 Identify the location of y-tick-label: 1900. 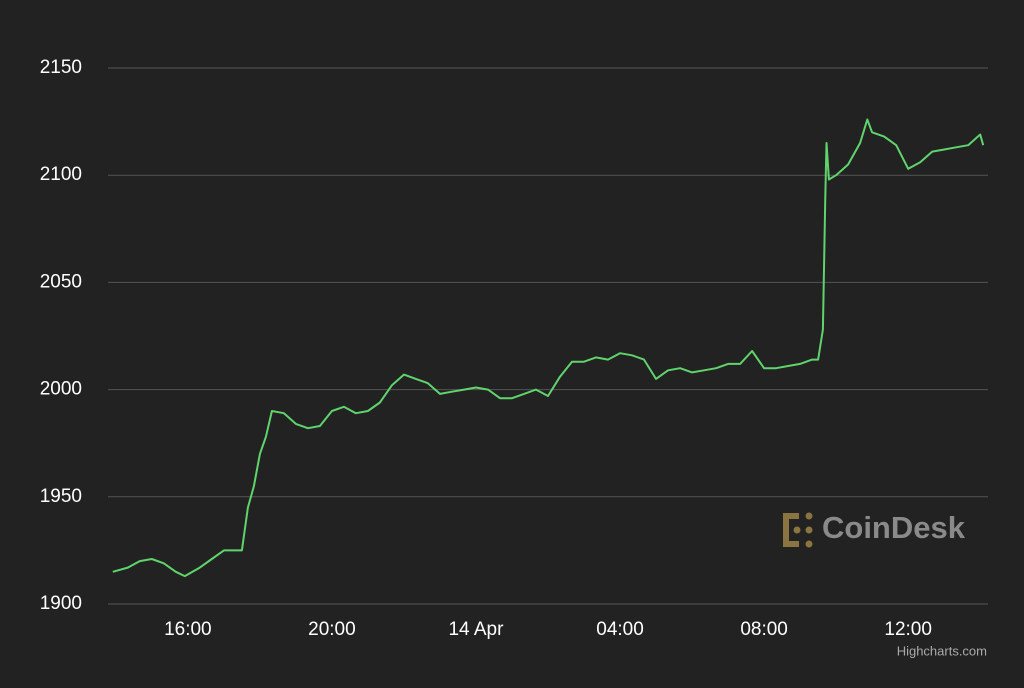
(61, 603).